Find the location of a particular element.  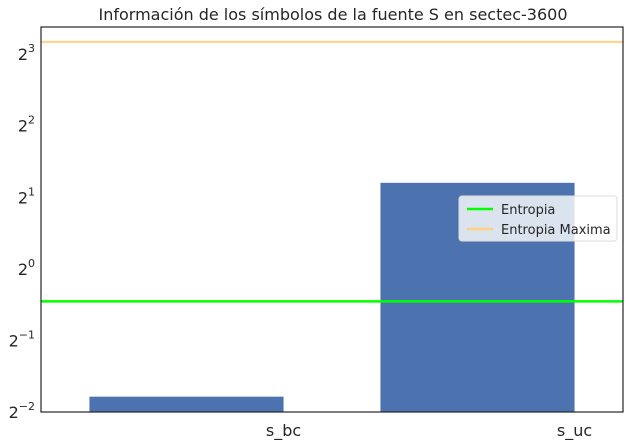

y-tick-label: 22 is located at coordinates (26, 125).